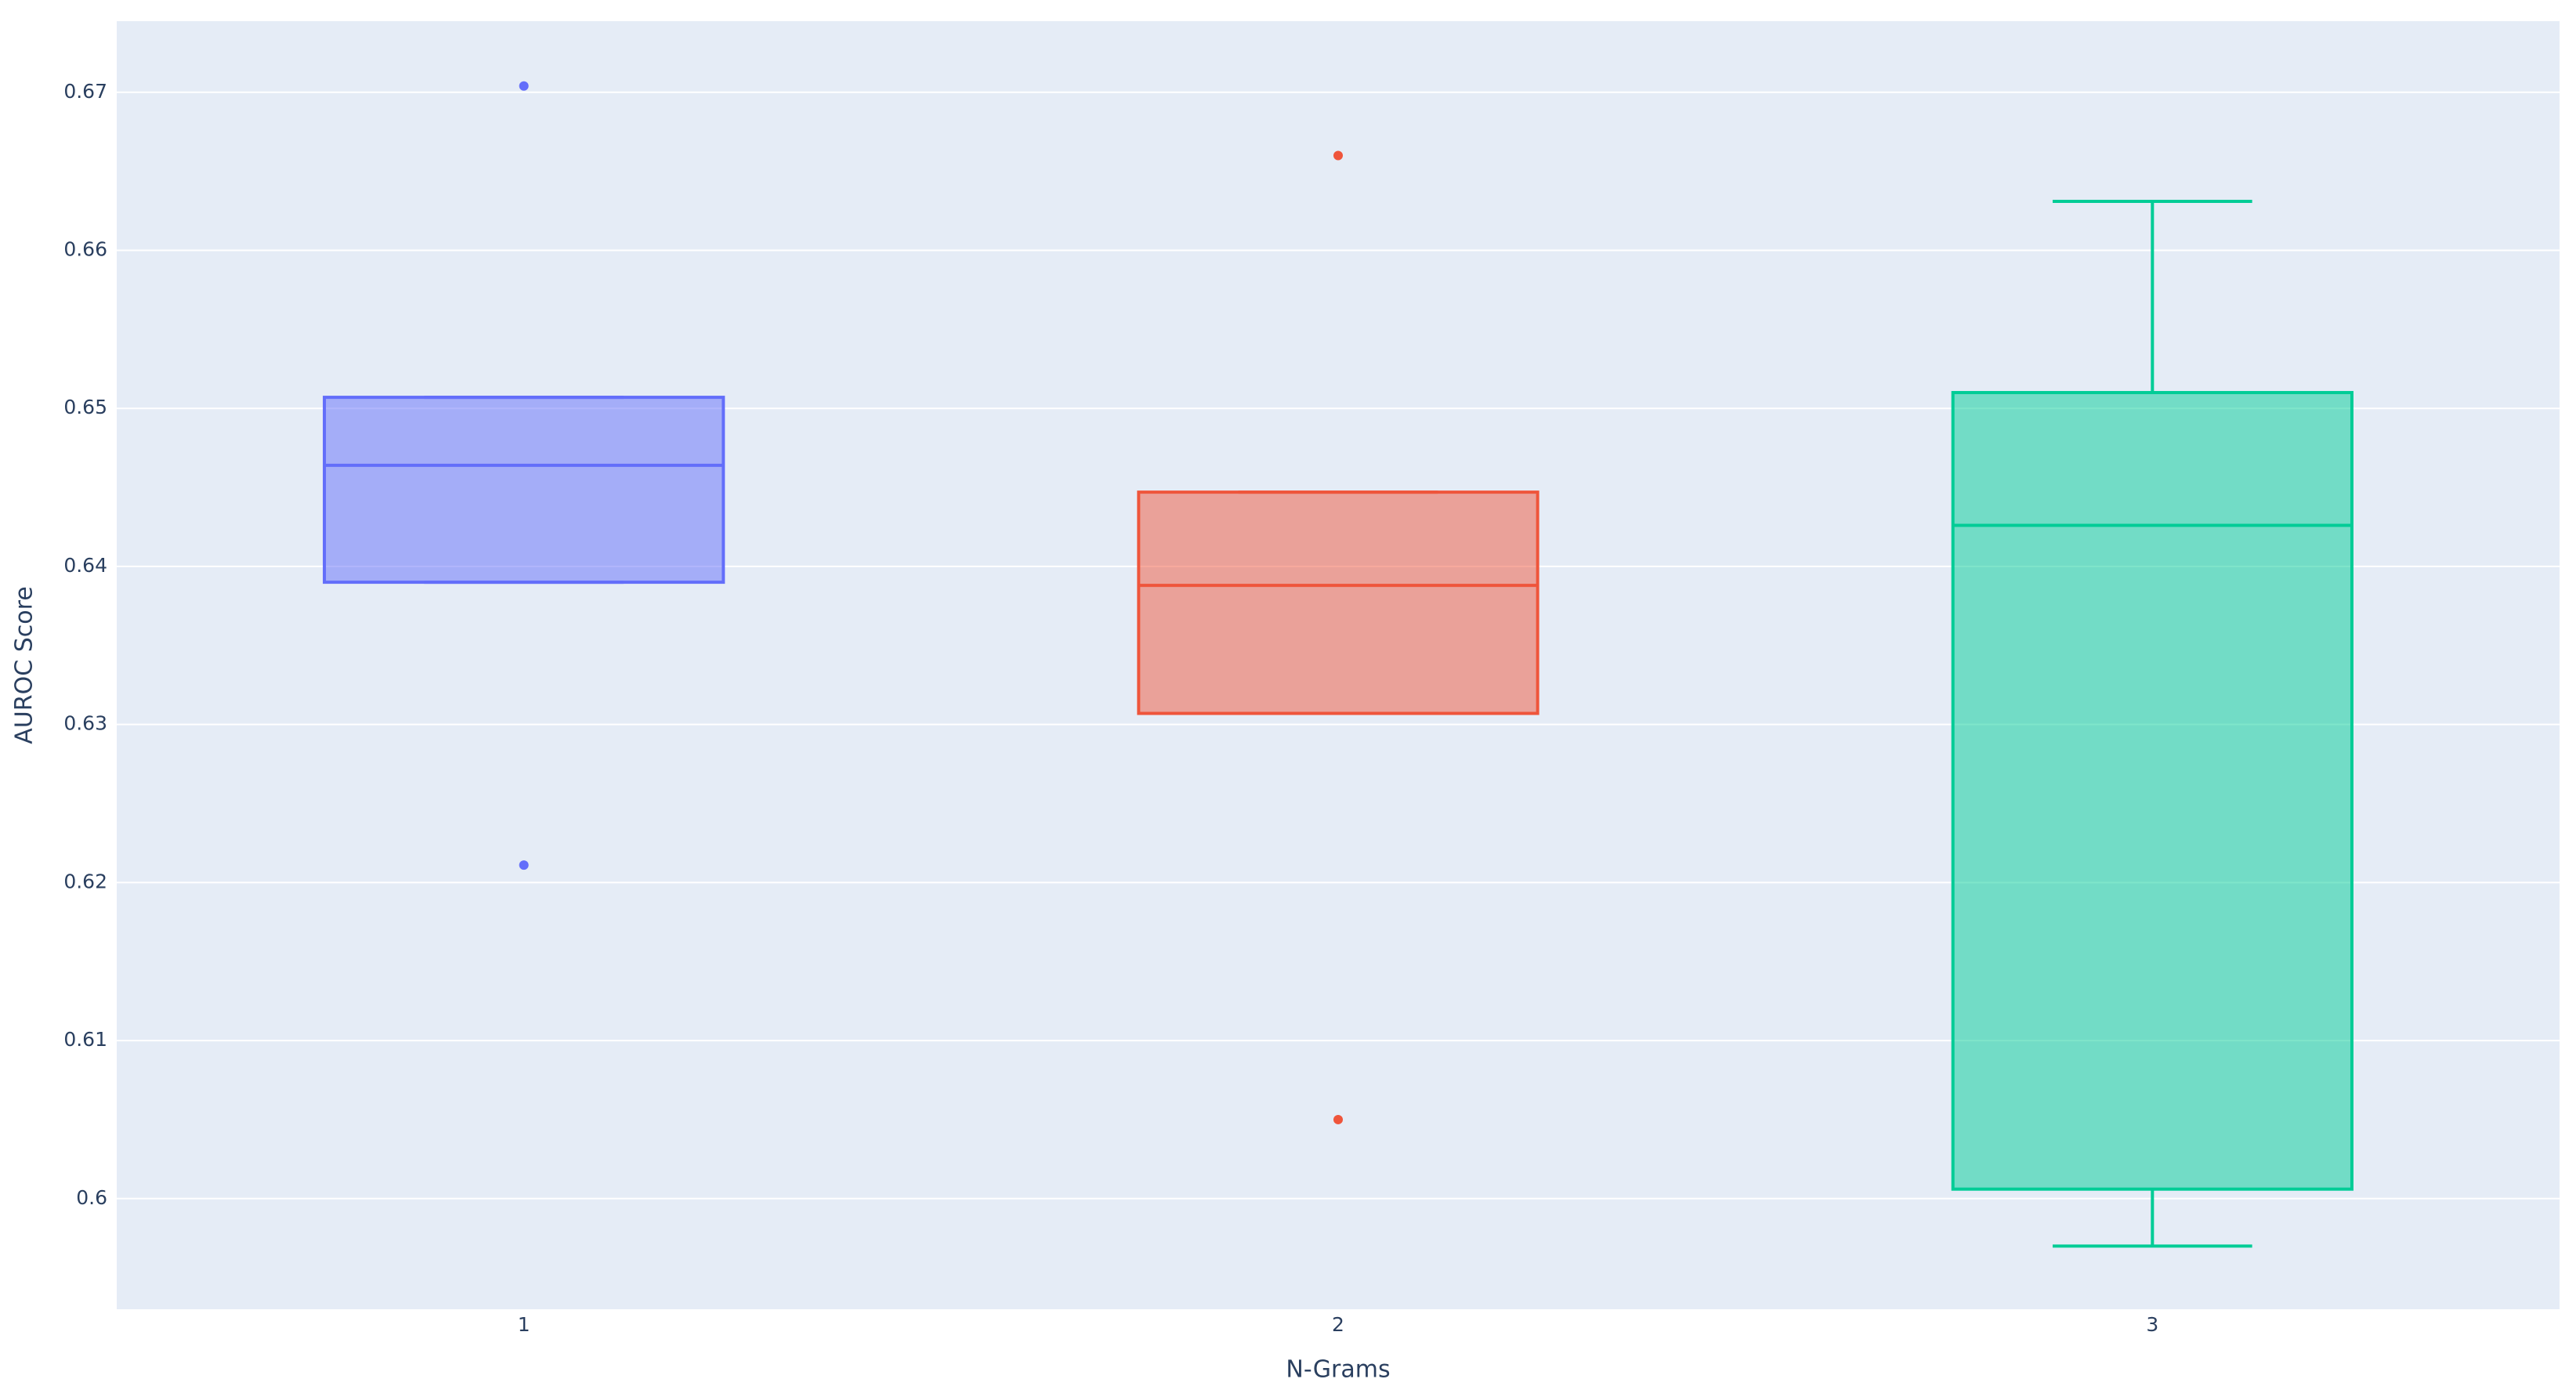 This screenshot has width=2576, height=1397. What do you see at coordinates (1338, 1370) in the screenshot?
I see `x-axis-title: N-Grams` at bounding box center [1338, 1370].